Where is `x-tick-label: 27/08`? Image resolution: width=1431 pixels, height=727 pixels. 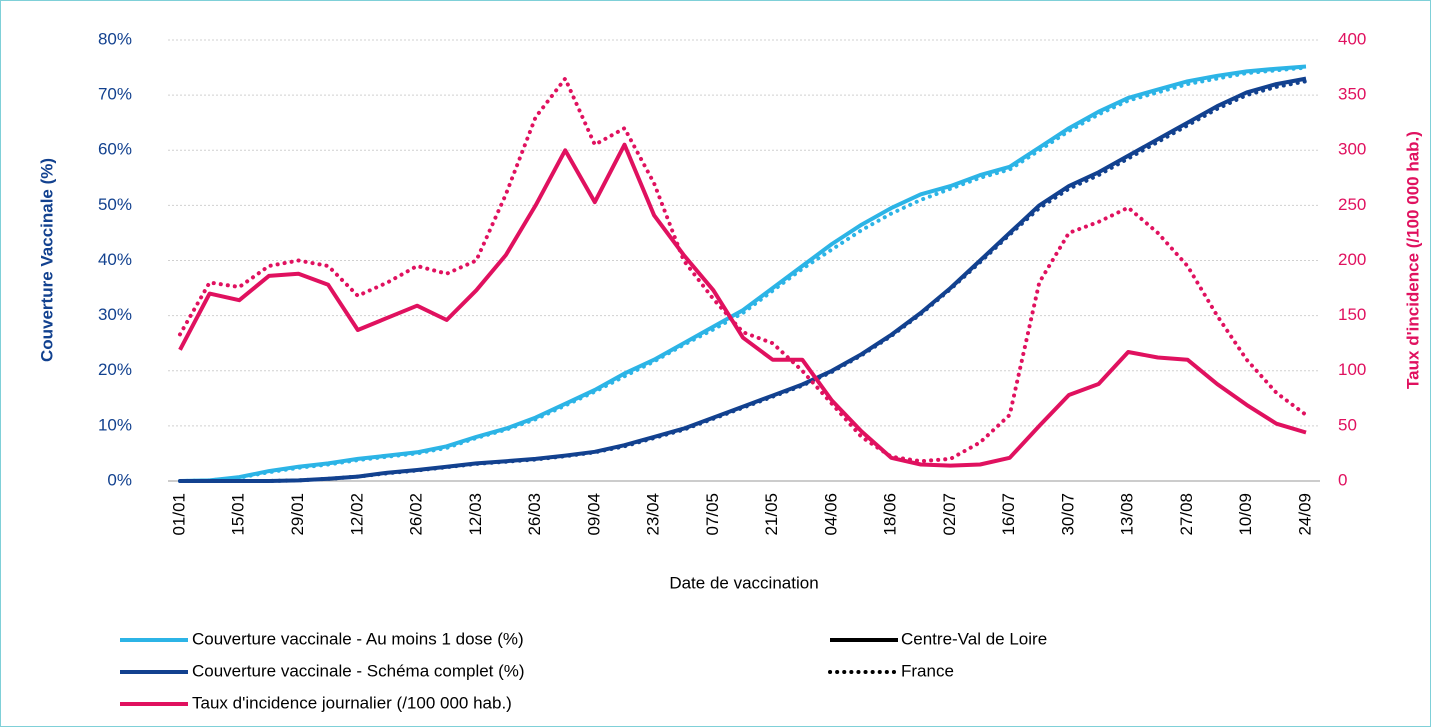 x-tick-label: 27/08 is located at coordinates (1186, 514).